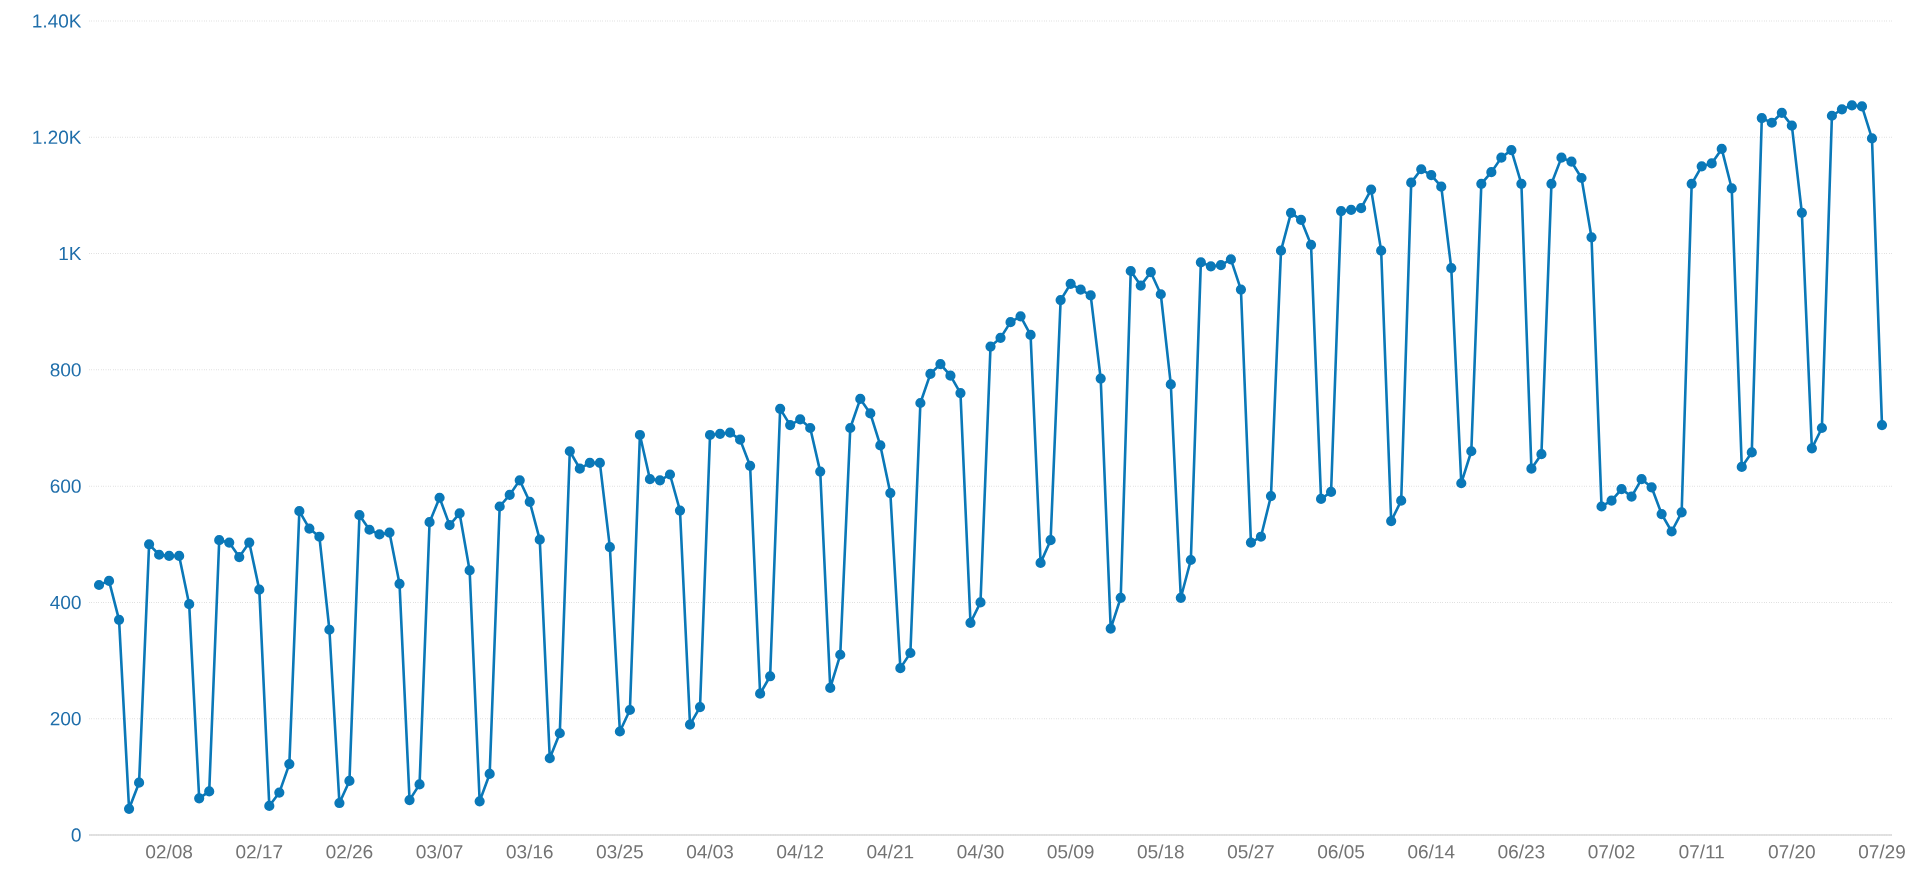 This screenshot has width=1908, height=884. Describe the element at coordinates (1250, 851) in the screenshot. I see `x-tick-label: 05/27` at that location.